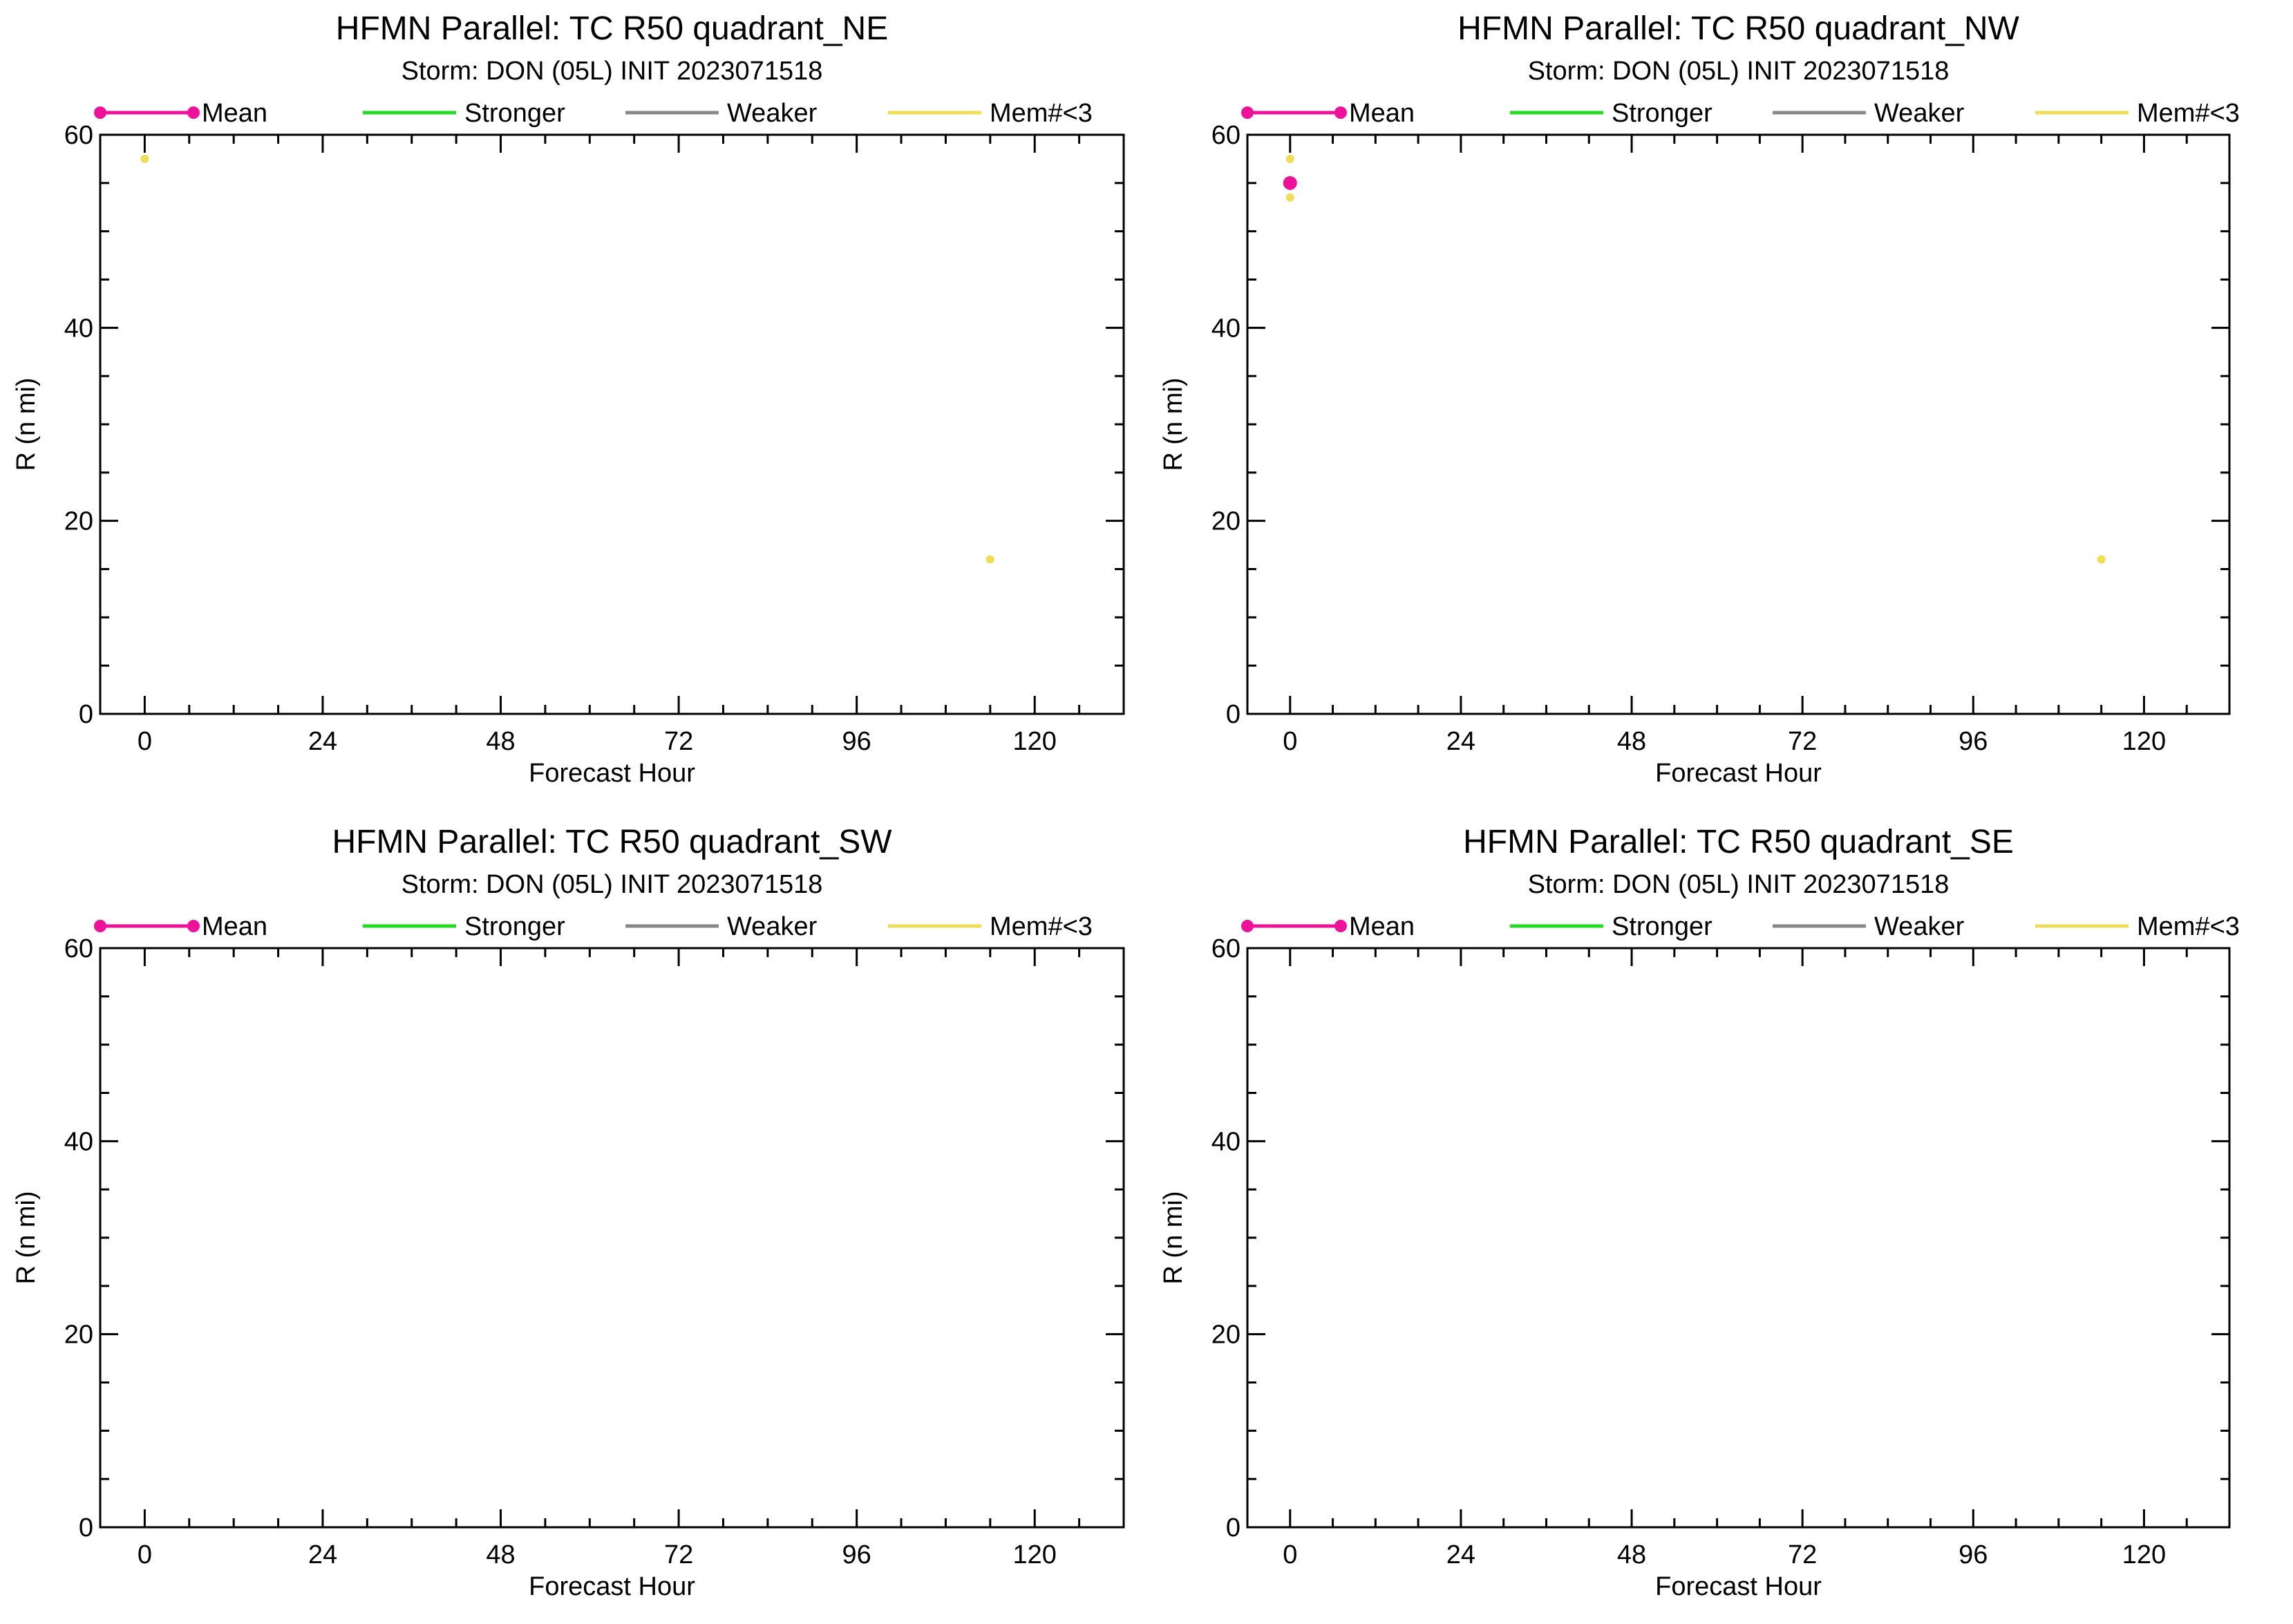  Describe the element at coordinates (1738, 28) in the screenshot. I see `chart-title: HFMN Parallel: TC R50 quadrant_NW` at that location.